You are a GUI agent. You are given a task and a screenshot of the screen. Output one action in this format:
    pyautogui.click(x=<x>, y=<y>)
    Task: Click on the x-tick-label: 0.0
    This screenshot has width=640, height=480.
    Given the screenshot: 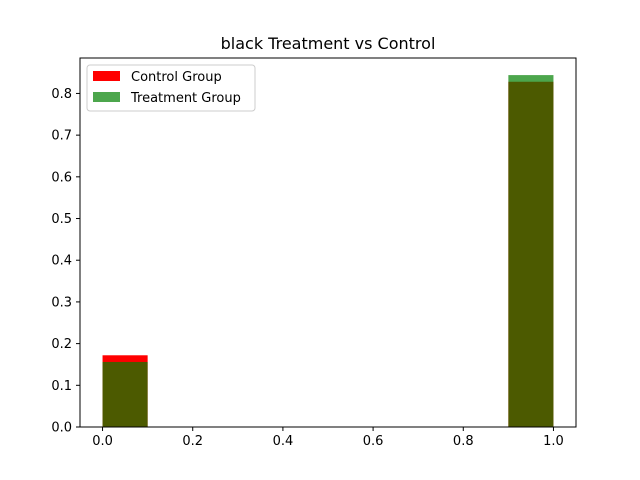 What is the action you would take?
    pyautogui.click(x=102, y=441)
    